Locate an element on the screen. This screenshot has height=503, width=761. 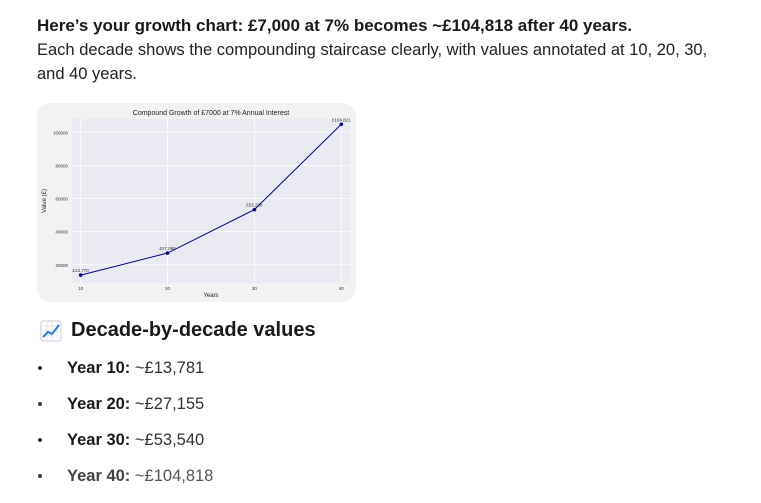
item-value: ~£104,818 is located at coordinates (174, 476).